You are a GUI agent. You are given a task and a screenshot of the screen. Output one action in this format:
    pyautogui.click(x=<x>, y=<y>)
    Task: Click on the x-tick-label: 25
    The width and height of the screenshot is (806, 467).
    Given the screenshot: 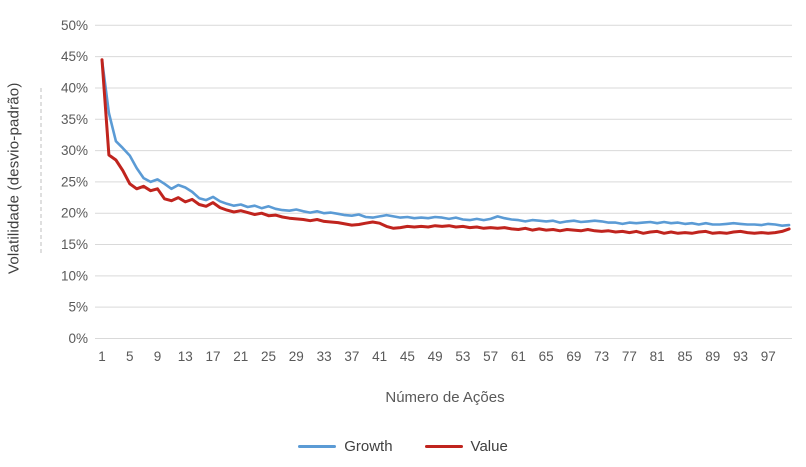 What is the action you would take?
    pyautogui.click(x=268, y=356)
    